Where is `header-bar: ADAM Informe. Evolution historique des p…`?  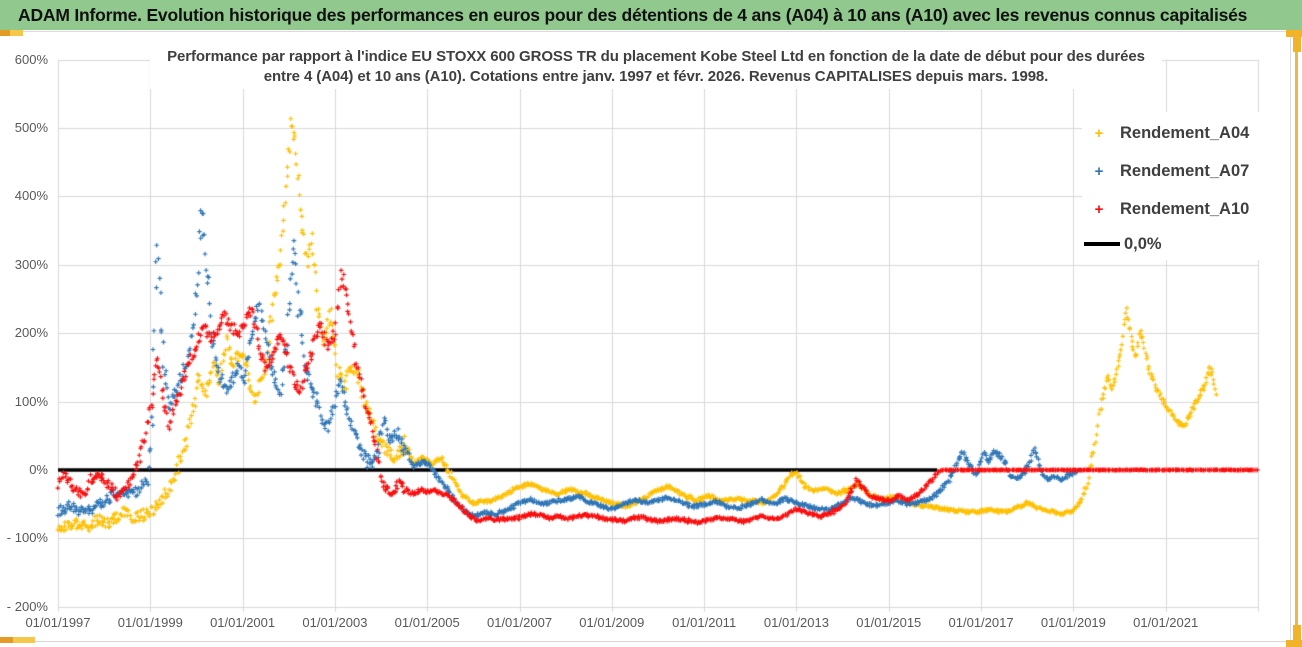
header-bar: ADAM Informe. Evolution historique des p… is located at coordinates (651, 15).